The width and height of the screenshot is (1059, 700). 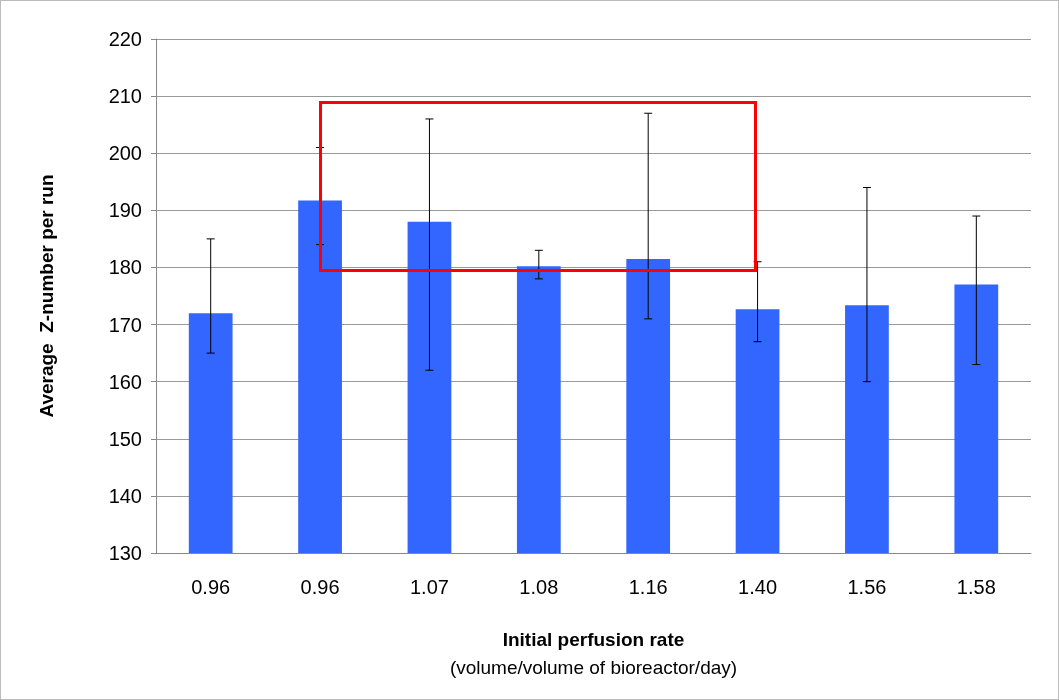 I want to click on x-tick-label: 1.16, so click(x=648, y=587).